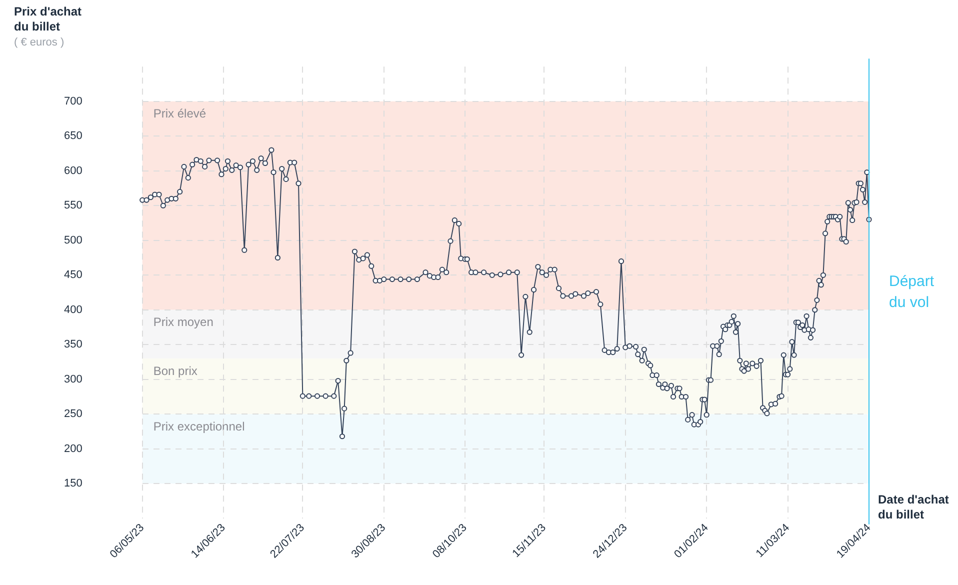 This screenshot has height=585, width=958. I want to click on x-axis-title: Date d'achat du billet, so click(913, 507).